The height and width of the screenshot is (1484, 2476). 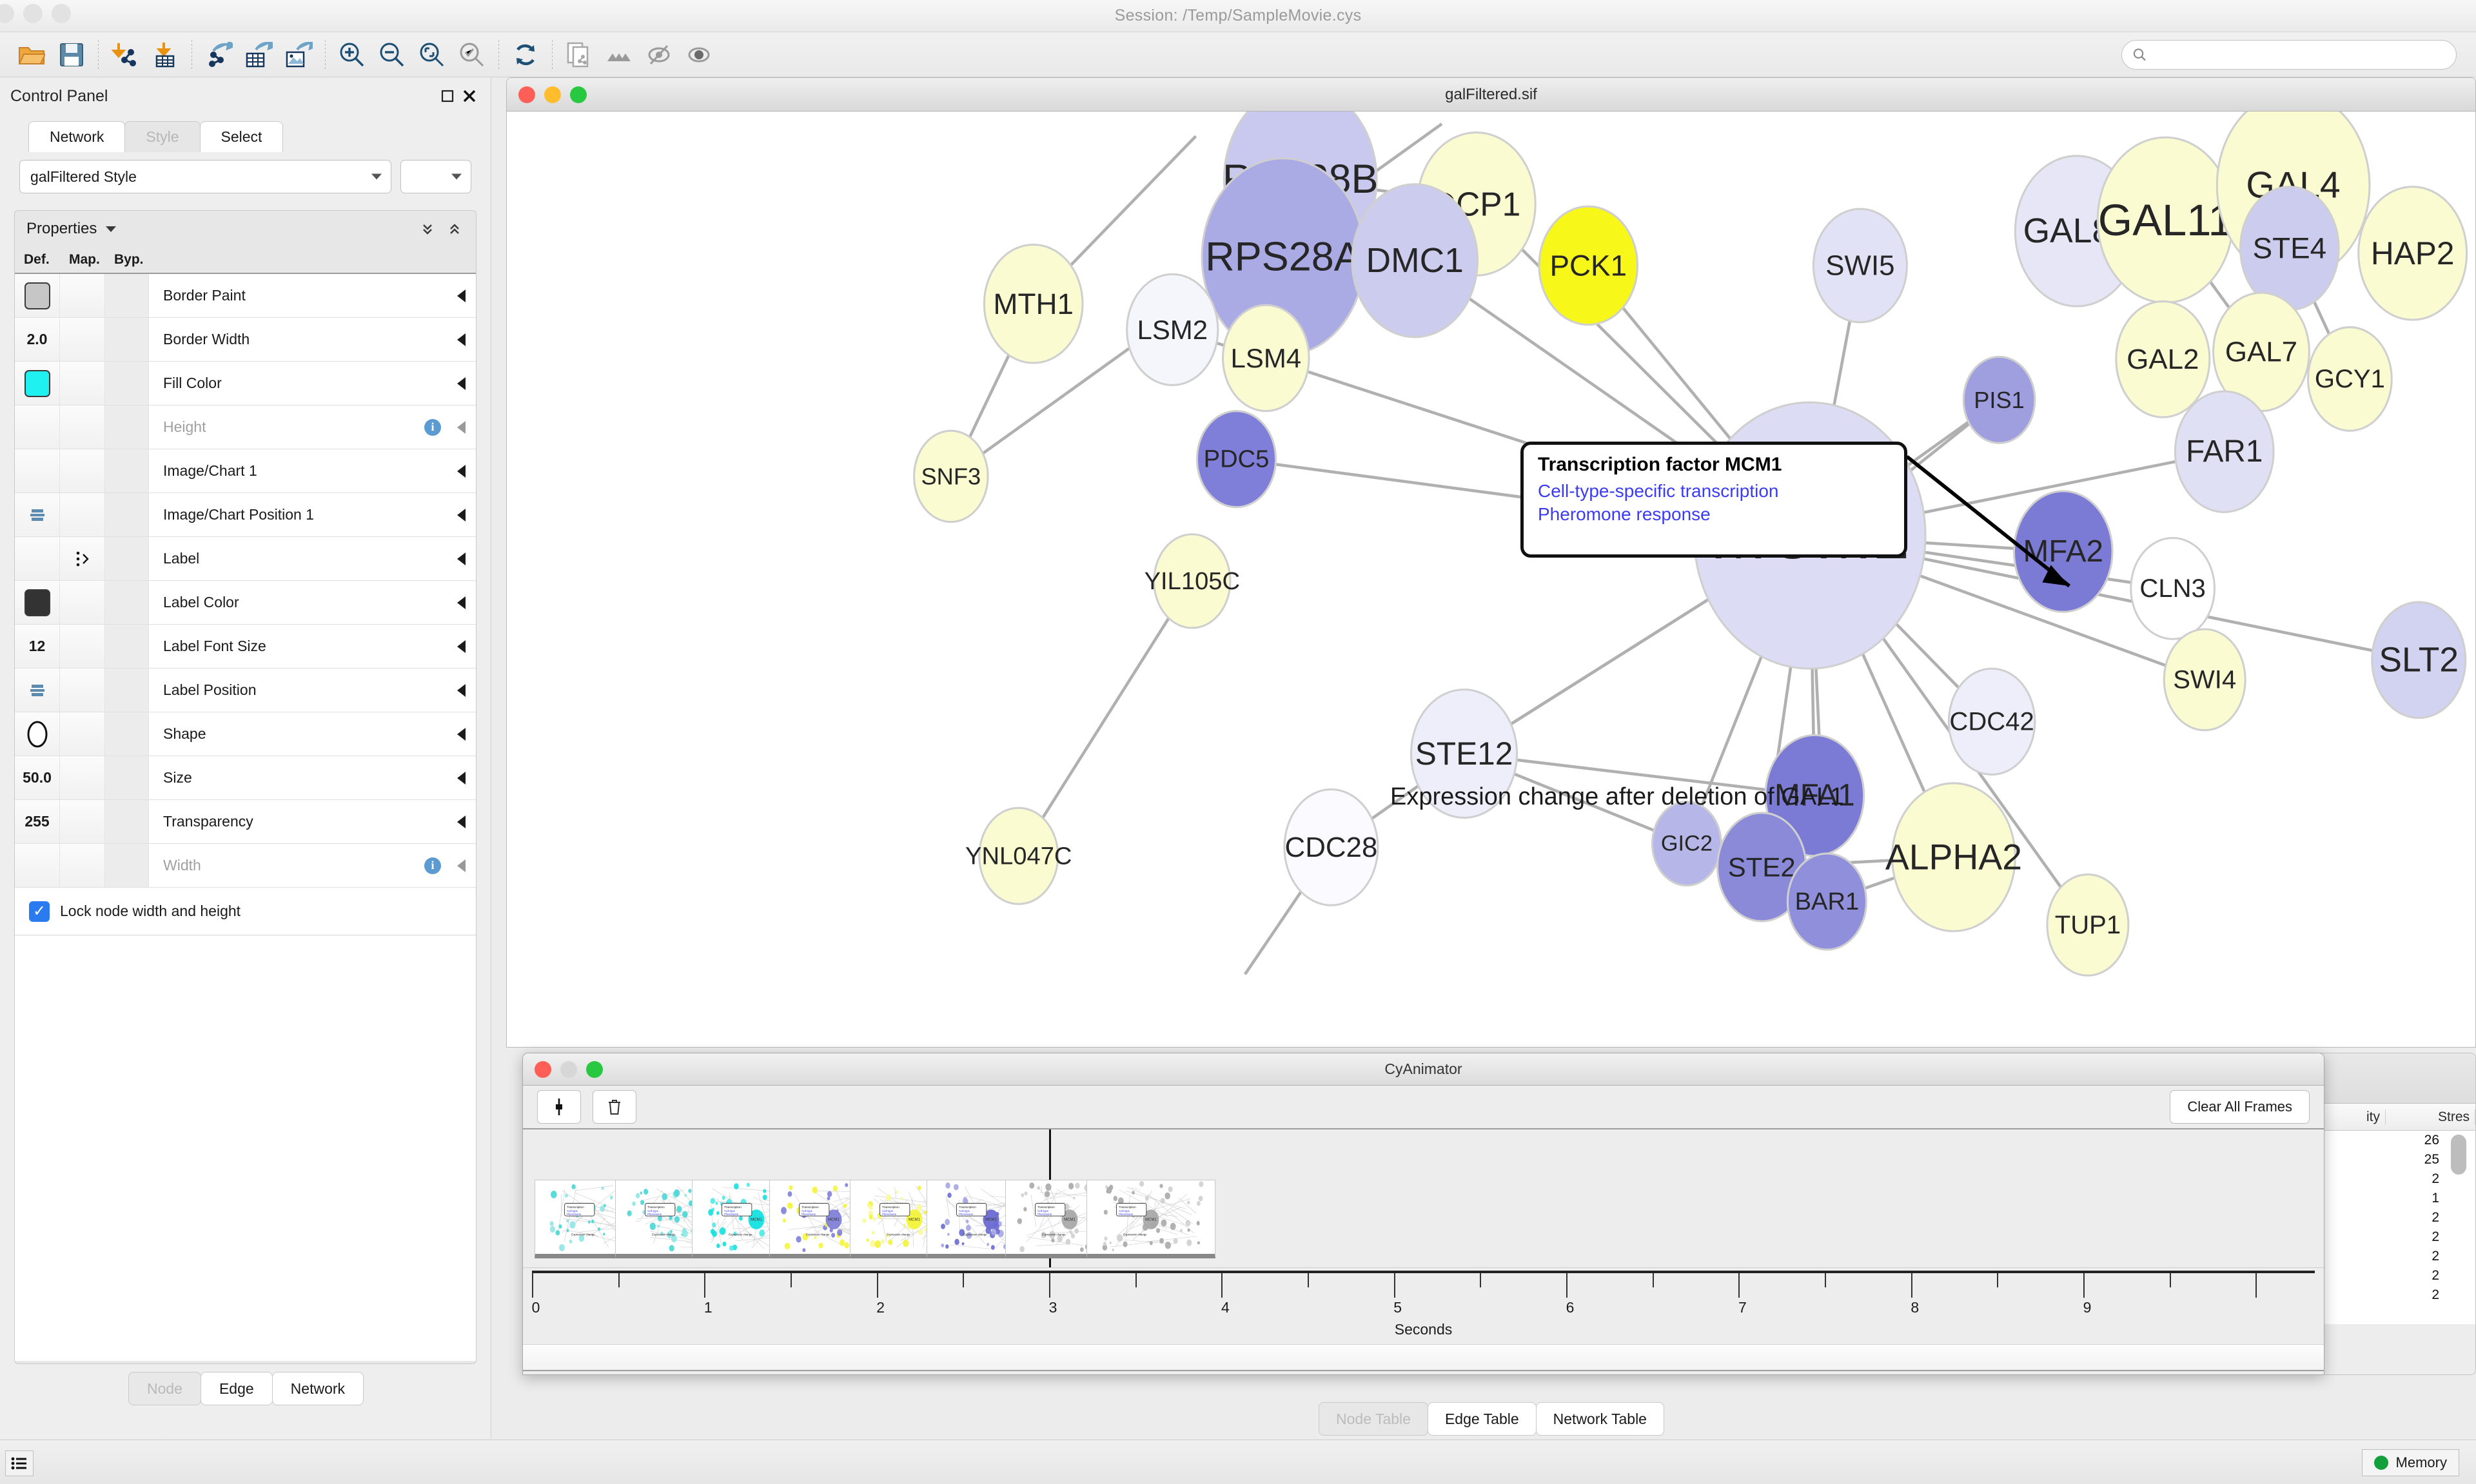 I want to click on network-node: HAP2, so click(x=2412, y=253).